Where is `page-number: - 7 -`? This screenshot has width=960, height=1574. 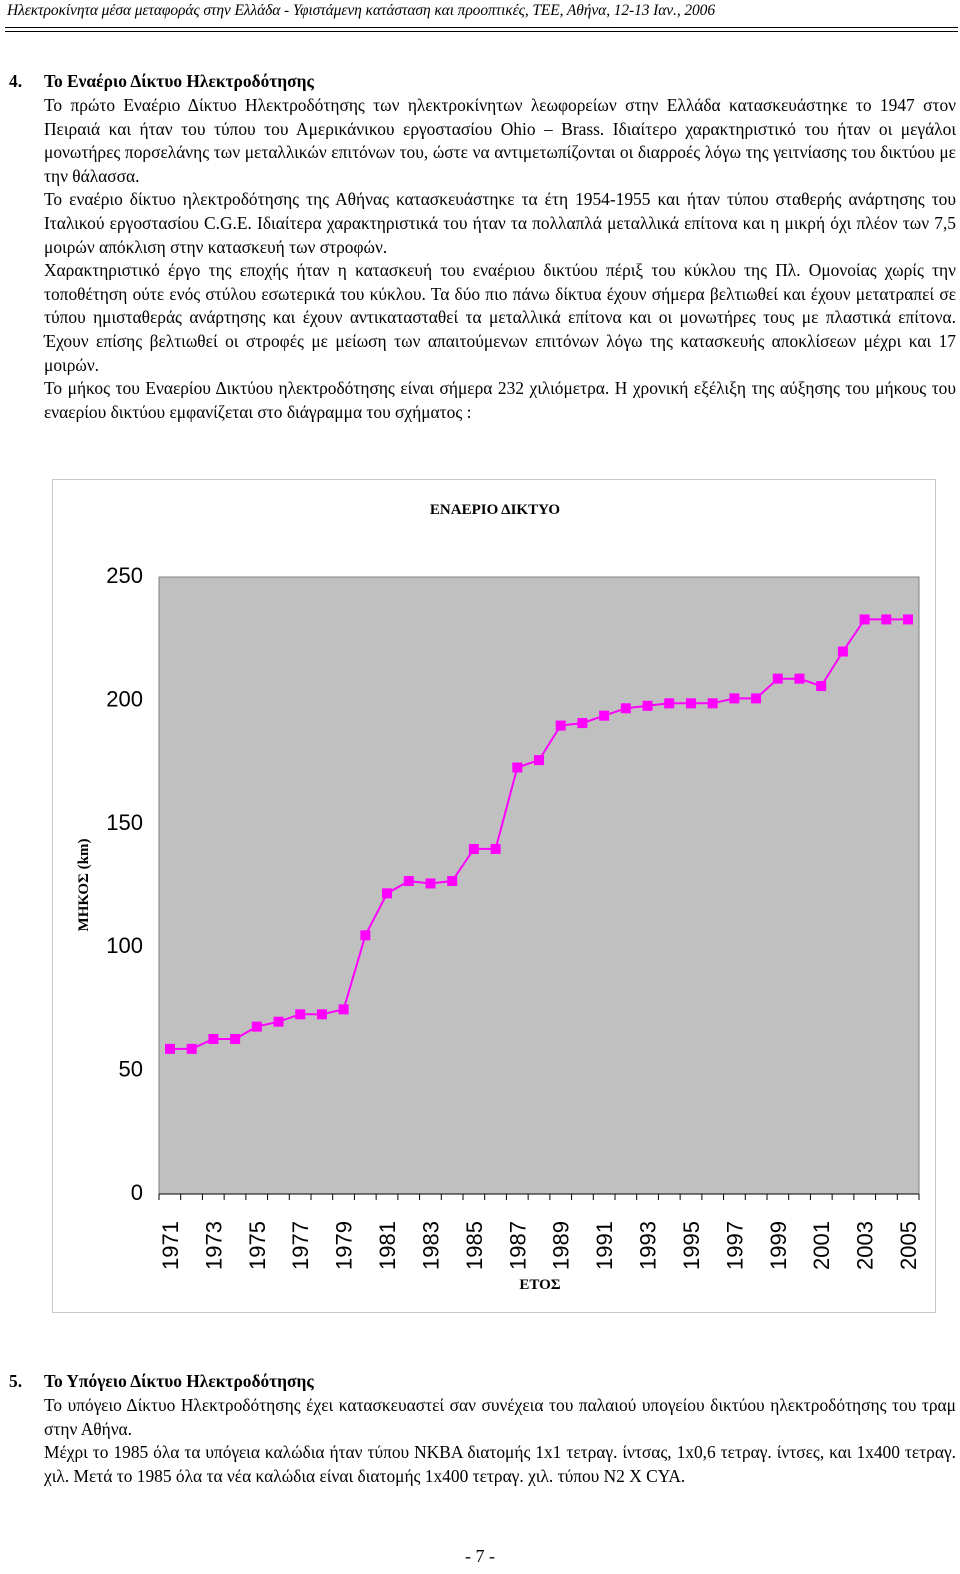 page-number: - 7 - is located at coordinates (480, 1556).